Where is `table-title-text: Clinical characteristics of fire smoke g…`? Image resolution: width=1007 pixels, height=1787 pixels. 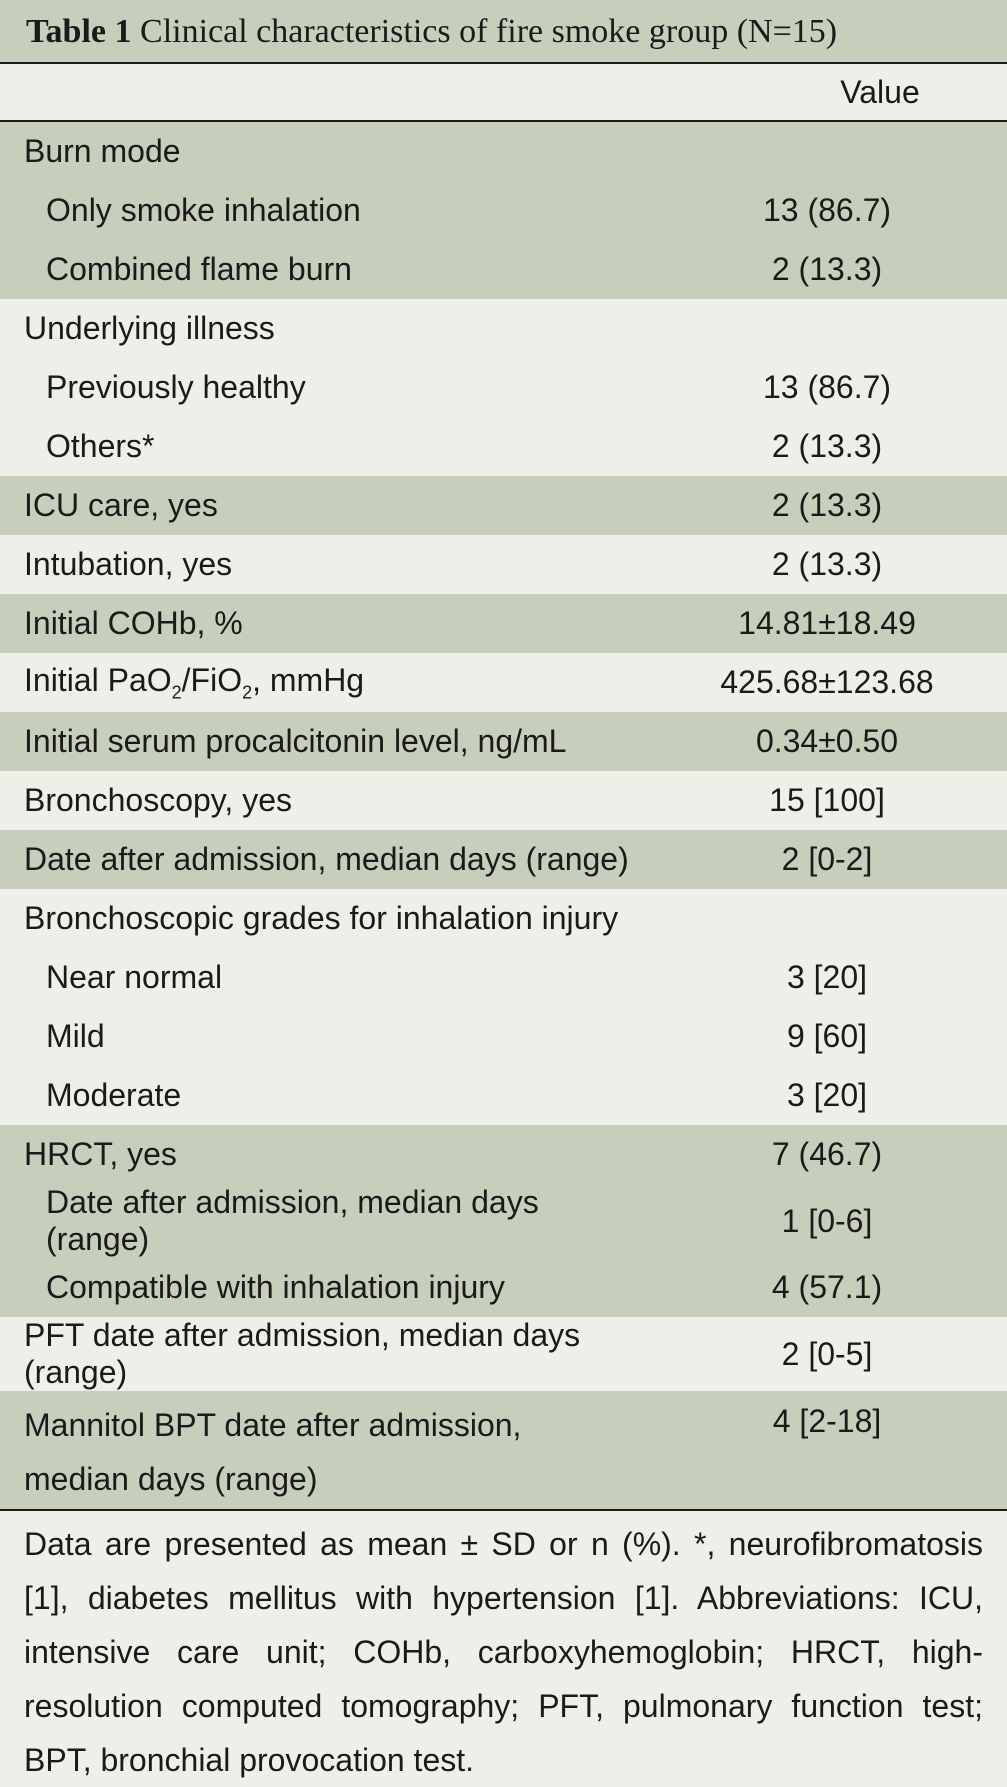 table-title-text: Clinical characteristics of fire smoke g… is located at coordinates (489, 31).